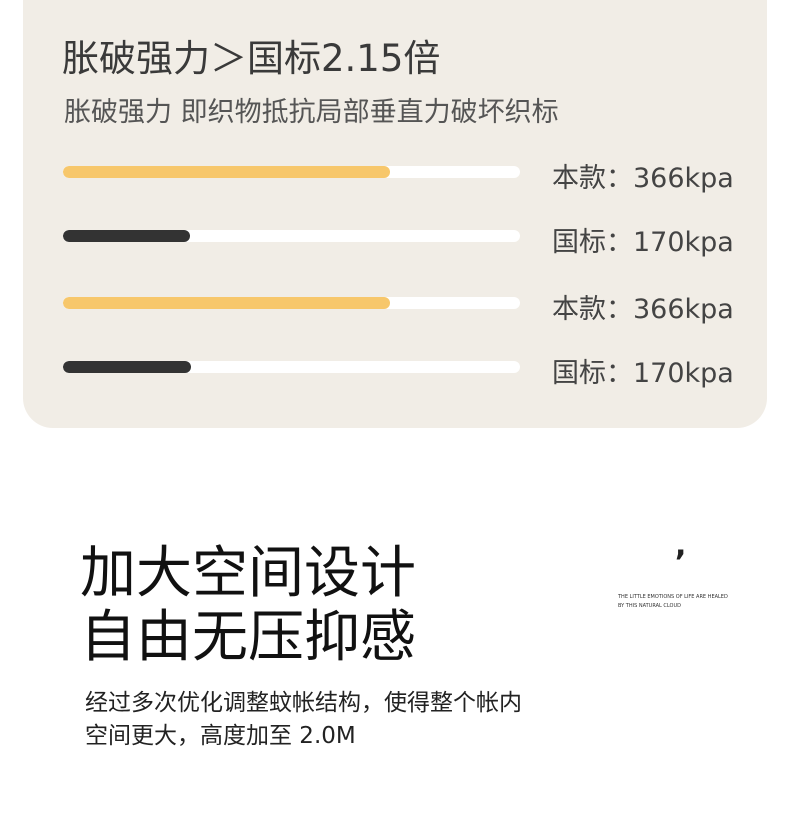  What do you see at coordinates (248, 573) in the screenshot?
I see `headline: 加大空间设计` at bounding box center [248, 573].